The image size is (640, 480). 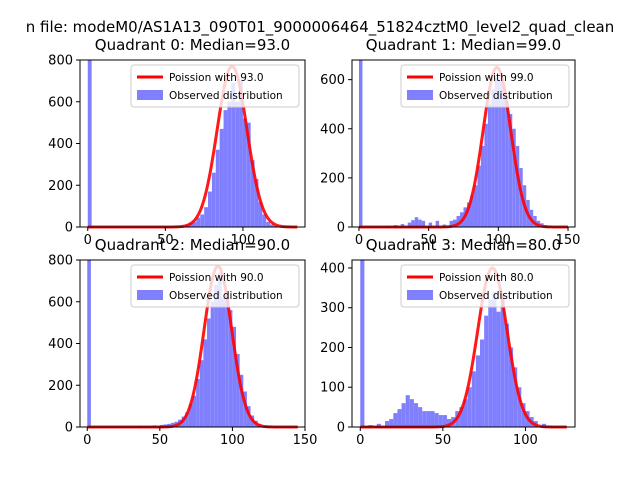 What do you see at coordinates (463, 245) in the screenshot?
I see `subplot-title: Quadrant 3: Median=80.0` at bounding box center [463, 245].